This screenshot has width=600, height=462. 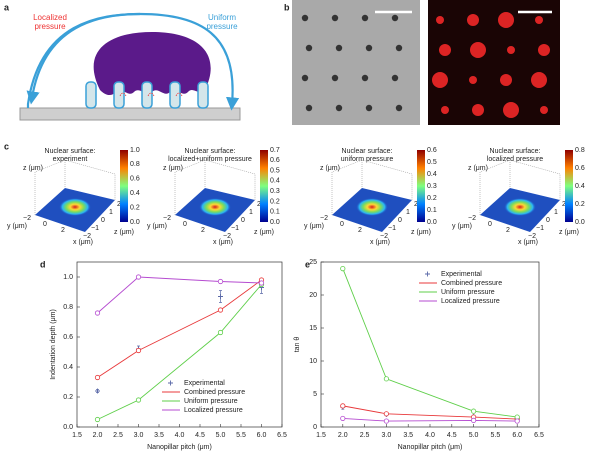 I want to click on legend-swatch, so click(x=170, y=383).